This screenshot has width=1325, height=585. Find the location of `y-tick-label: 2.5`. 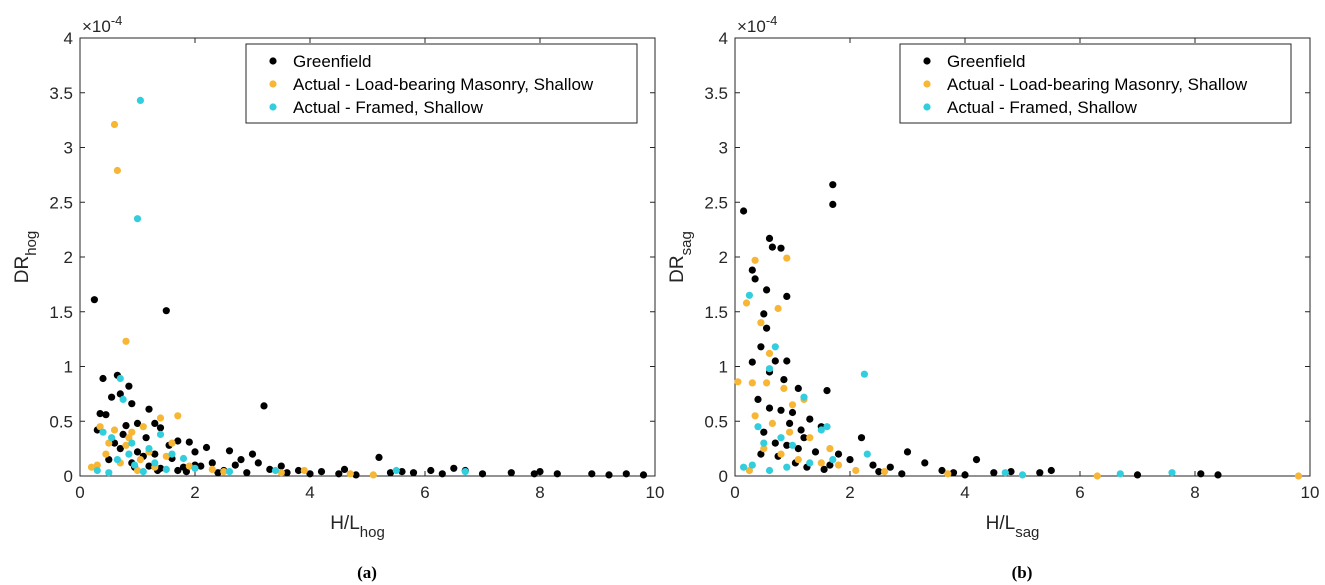

y-tick-label: 2.5 is located at coordinates (716, 202).